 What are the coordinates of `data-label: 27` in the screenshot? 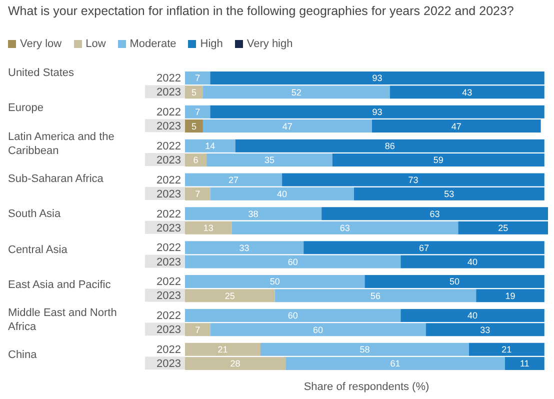 It's located at (233, 179).